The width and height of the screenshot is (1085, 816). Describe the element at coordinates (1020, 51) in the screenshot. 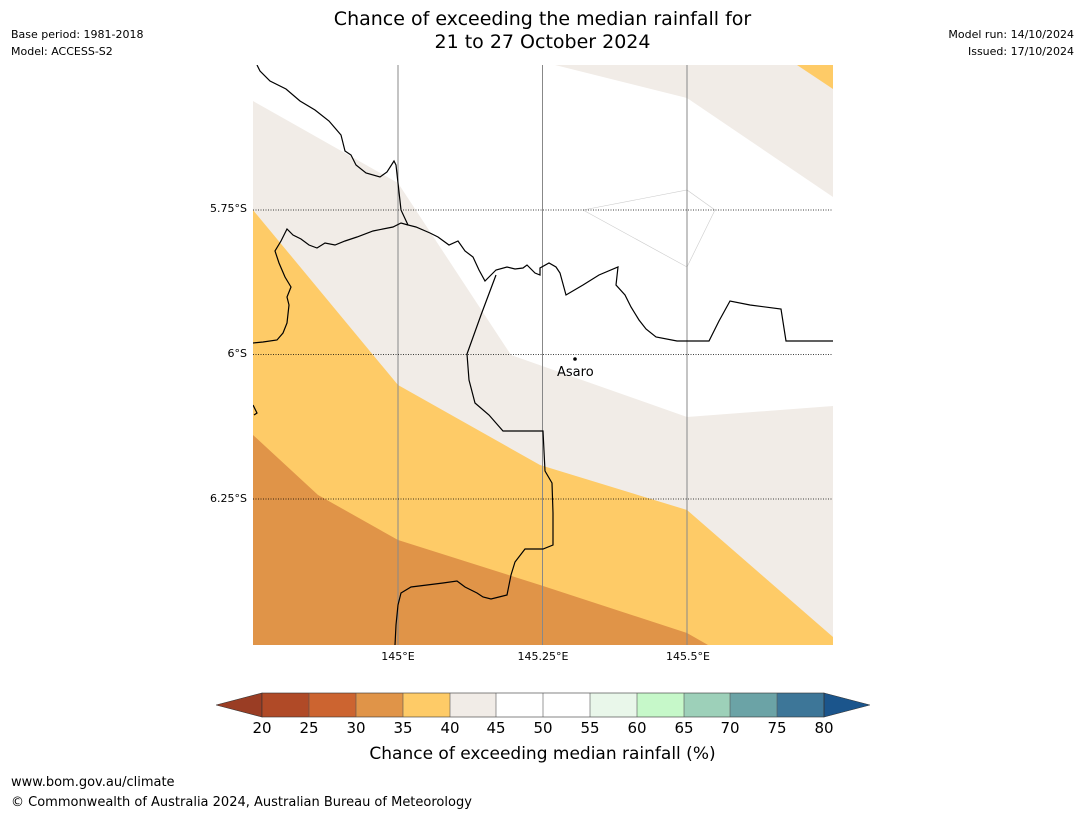

I see `issued-text: Issued: 17/10/2024` at that location.